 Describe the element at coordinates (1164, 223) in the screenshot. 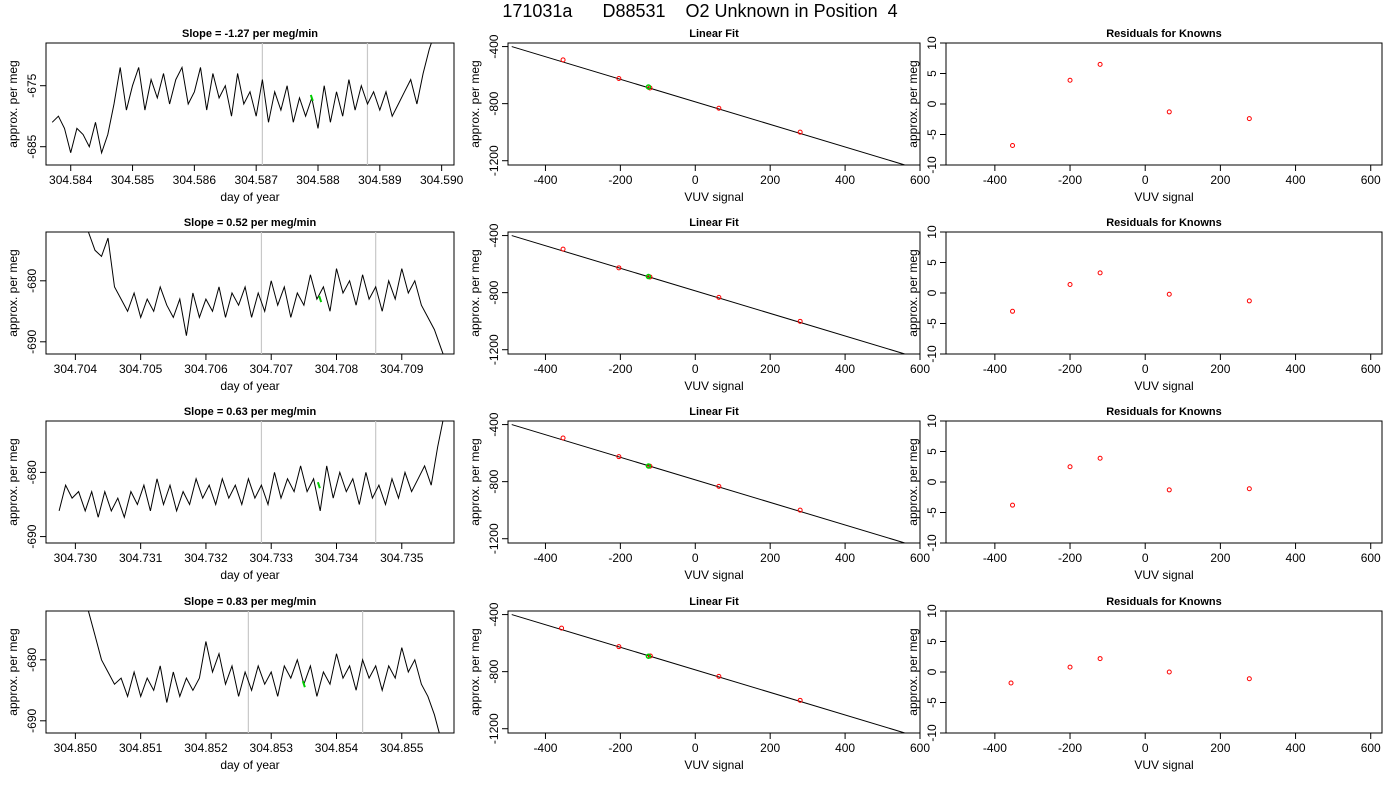

I see `panel-title: Residuals for Knowns` at that location.